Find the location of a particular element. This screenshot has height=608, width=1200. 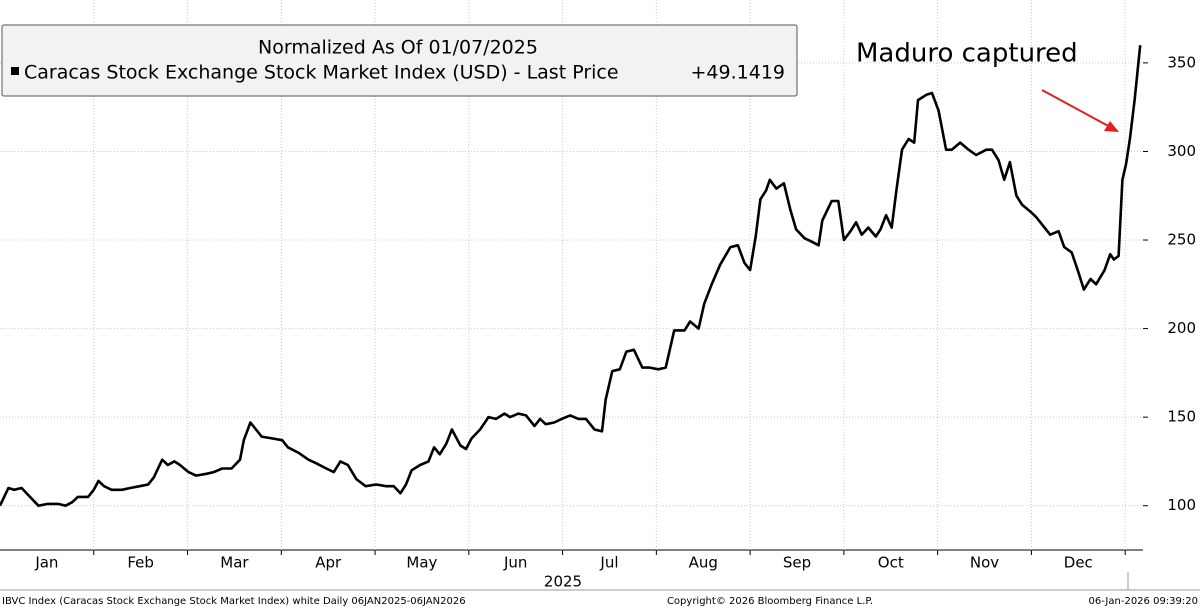

x-tick-label: May is located at coordinates (421, 563).